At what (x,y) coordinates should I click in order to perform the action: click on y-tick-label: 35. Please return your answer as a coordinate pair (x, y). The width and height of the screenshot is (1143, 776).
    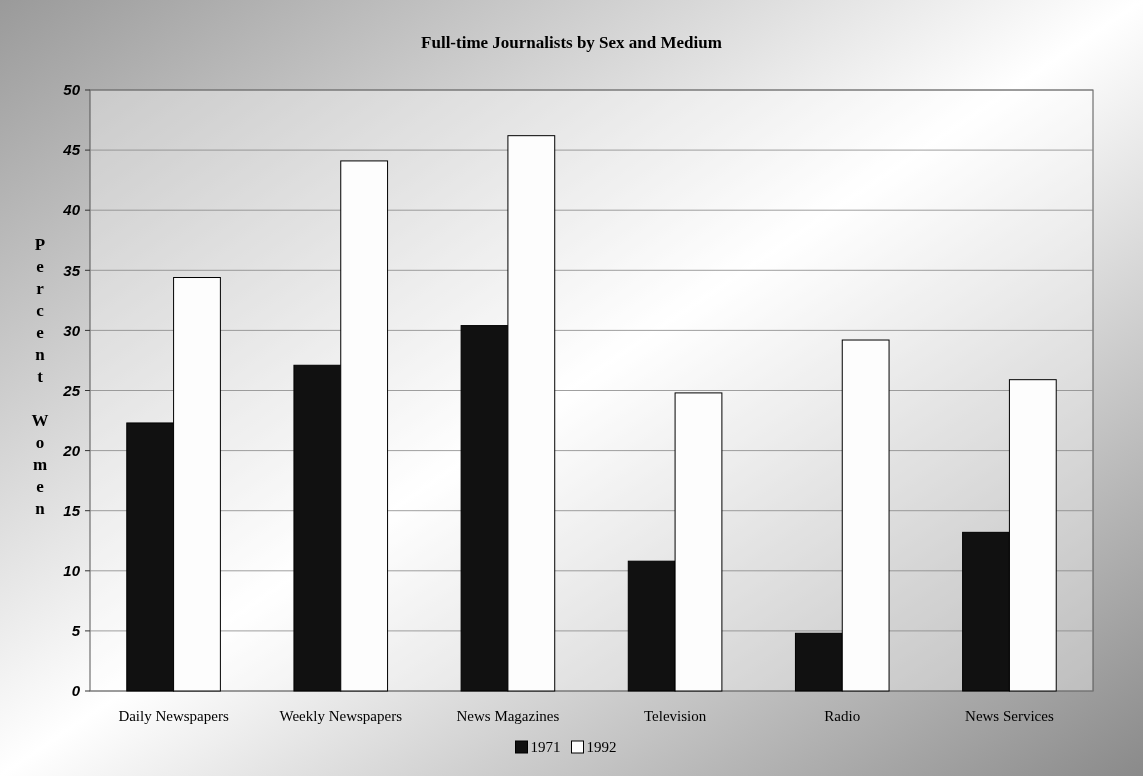
    Looking at the image, I should click on (72, 270).